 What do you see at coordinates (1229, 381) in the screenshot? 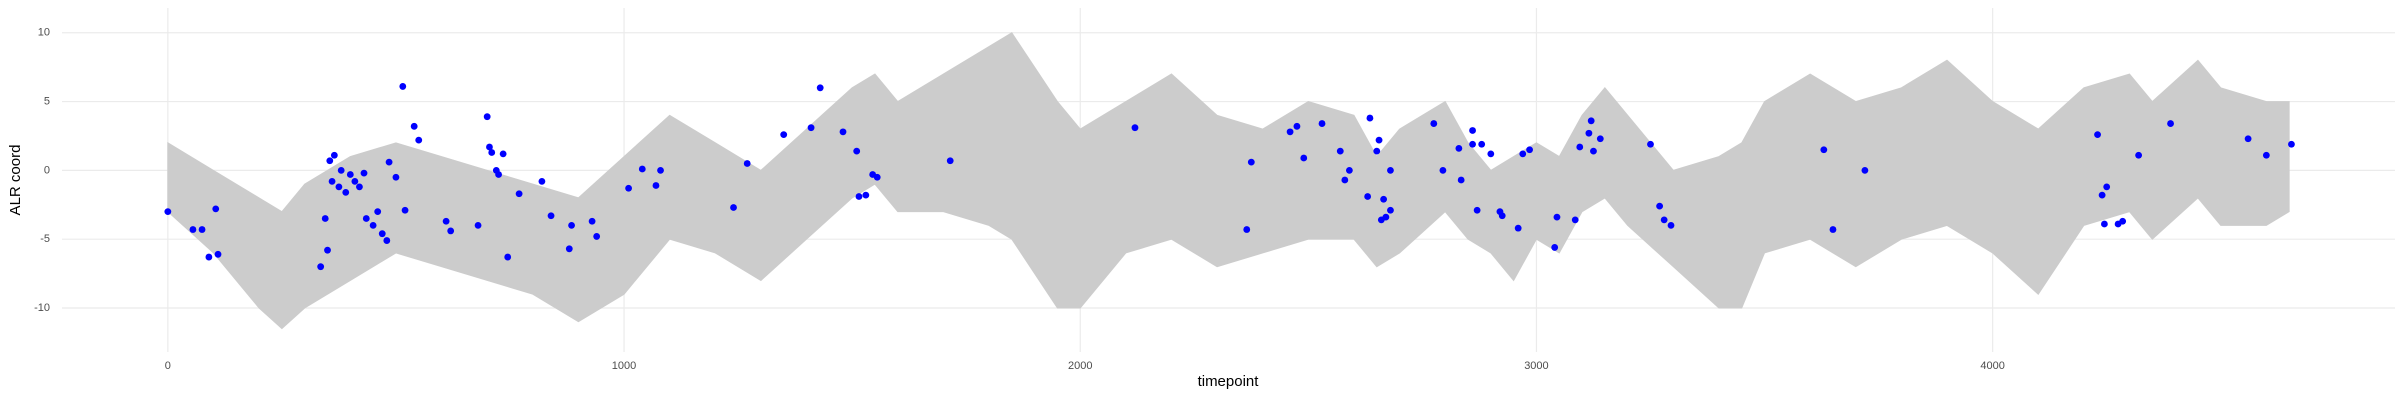
I see `x-axis-title: timepoint` at bounding box center [1229, 381].